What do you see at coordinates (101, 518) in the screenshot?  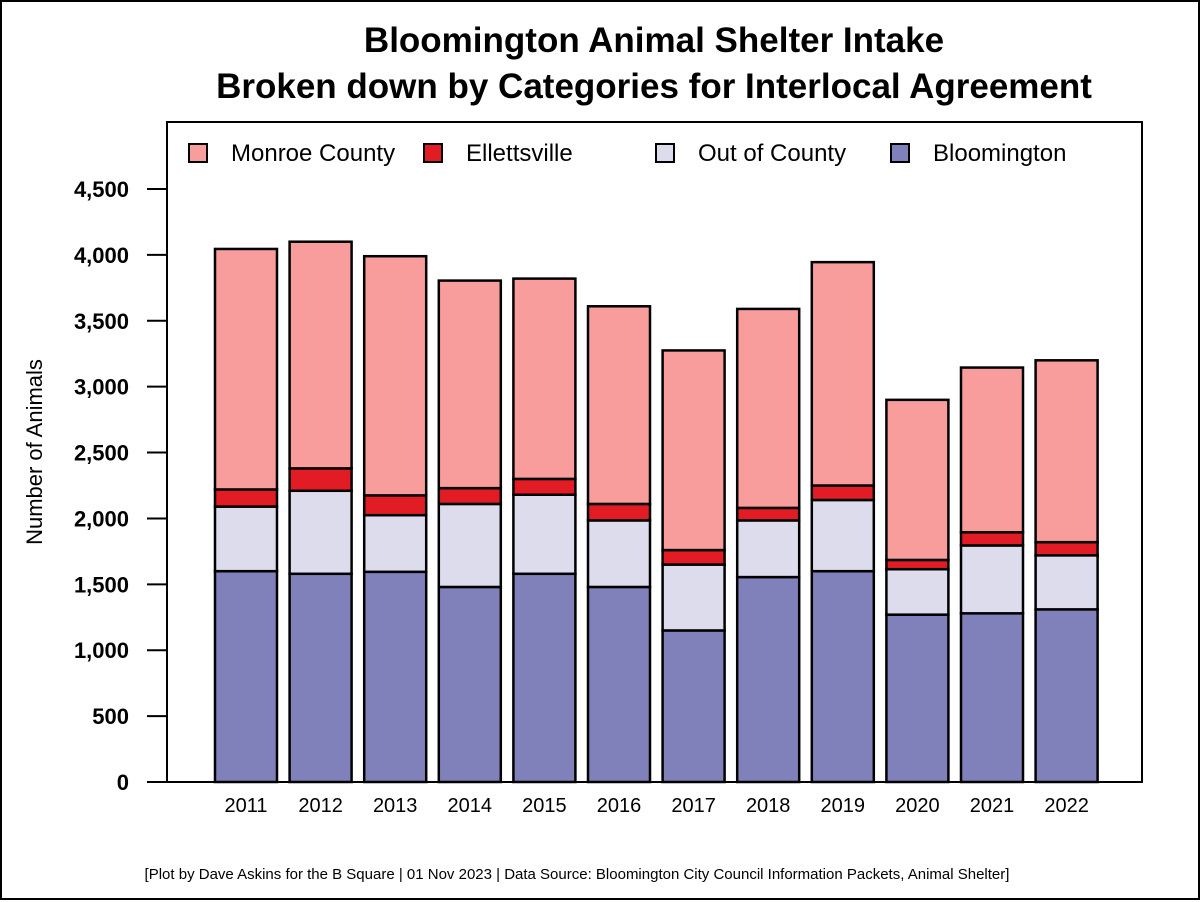 I see `y-tick-label: 2,000` at bounding box center [101, 518].